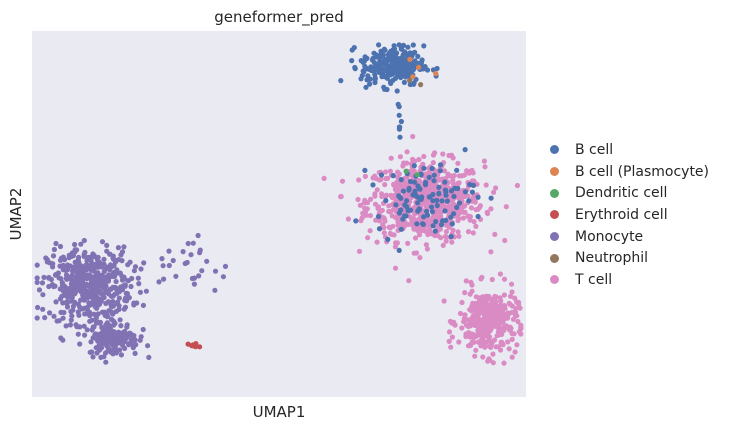 This screenshot has width=729, height=430. What do you see at coordinates (594, 149) in the screenshot?
I see `legend-label: B cell` at bounding box center [594, 149].